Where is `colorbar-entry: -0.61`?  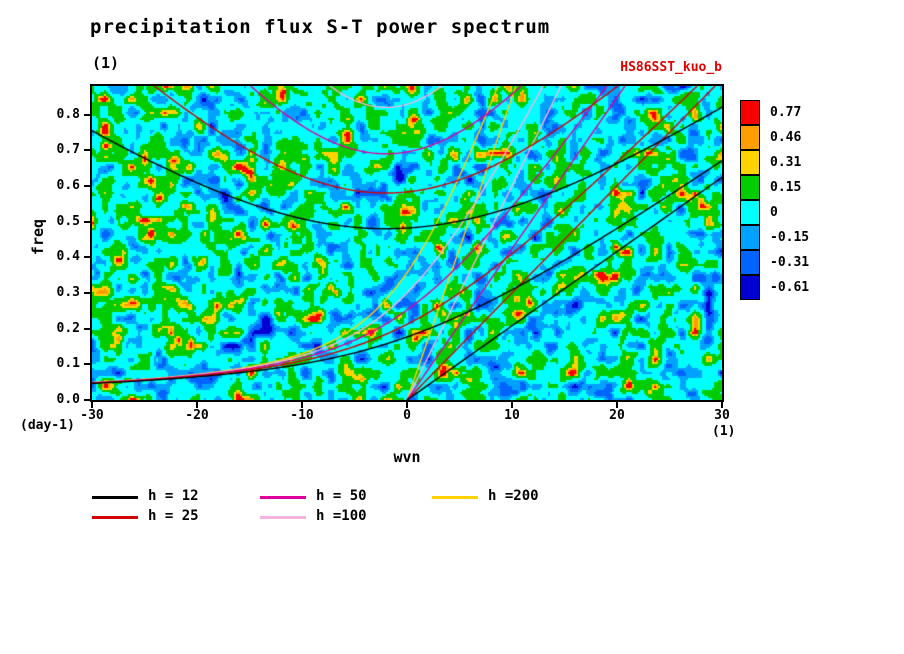 colorbar-entry: -0.61 is located at coordinates (774, 287).